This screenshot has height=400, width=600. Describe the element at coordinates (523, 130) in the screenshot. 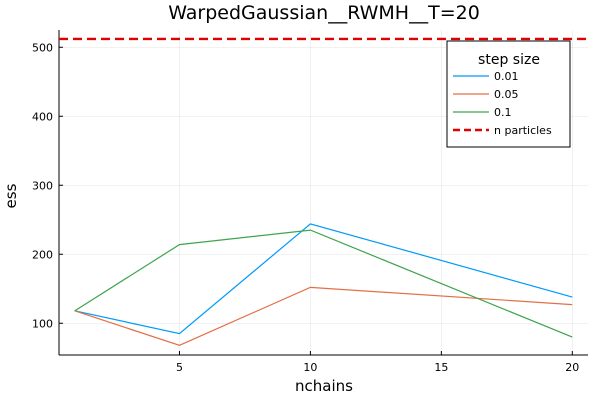

I see `legend-label: n particles` at that location.